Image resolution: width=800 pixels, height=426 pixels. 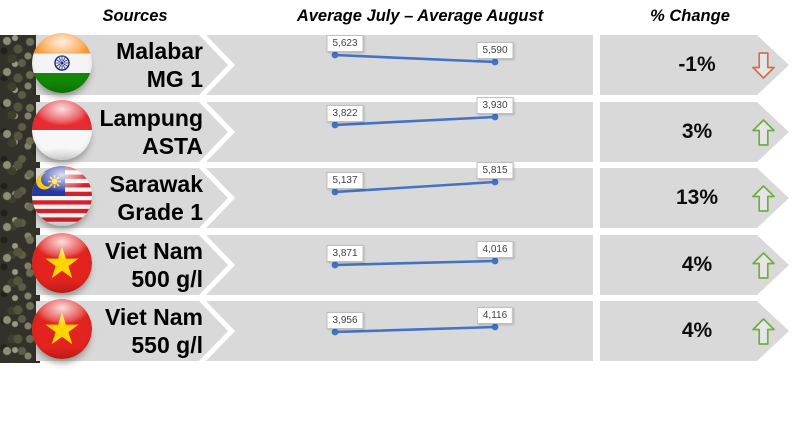 I want to click on source-name-line2: 550 g/l, so click(x=167, y=345).